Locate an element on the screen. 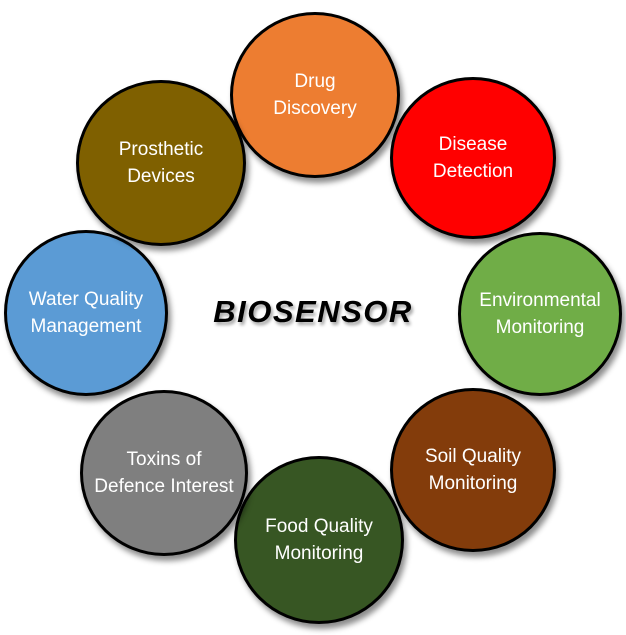 The height and width of the screenshot is (635, 626). bubble-toxins-of-defence-interest: Toxins of Defence Interest is located at coordinates (164, 473).